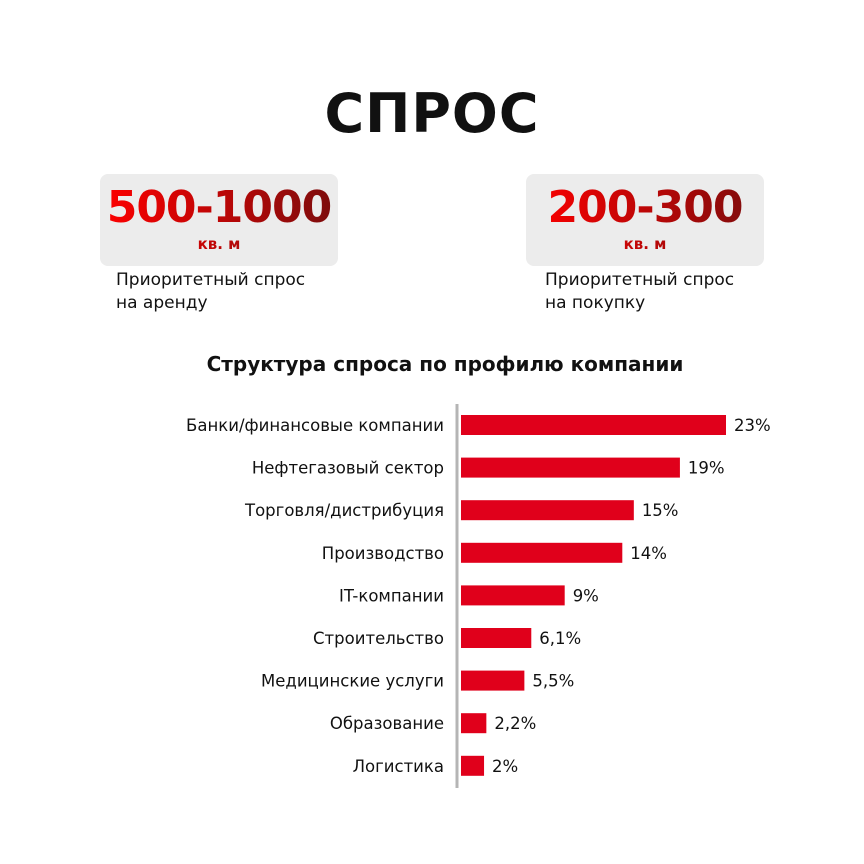  I want to click on stat-caption-purchase: Приоритетный спрос на покупку, so click(640, 291).